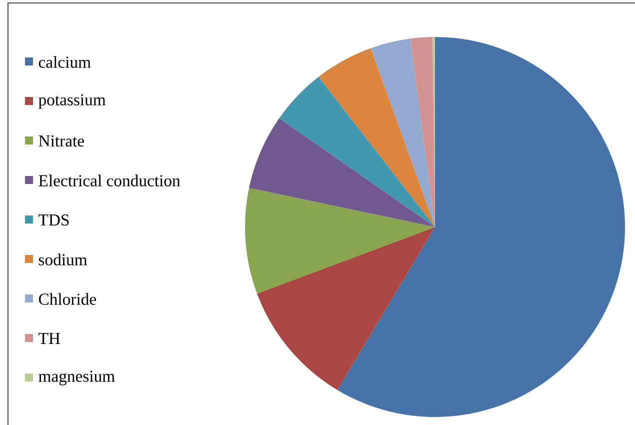 The width and height of the screenshot is (635, 425). What do you see at coordinates (67, 299) in the screenshot?
I see `legend-label: Chloride` at bounding box center [67, 299].